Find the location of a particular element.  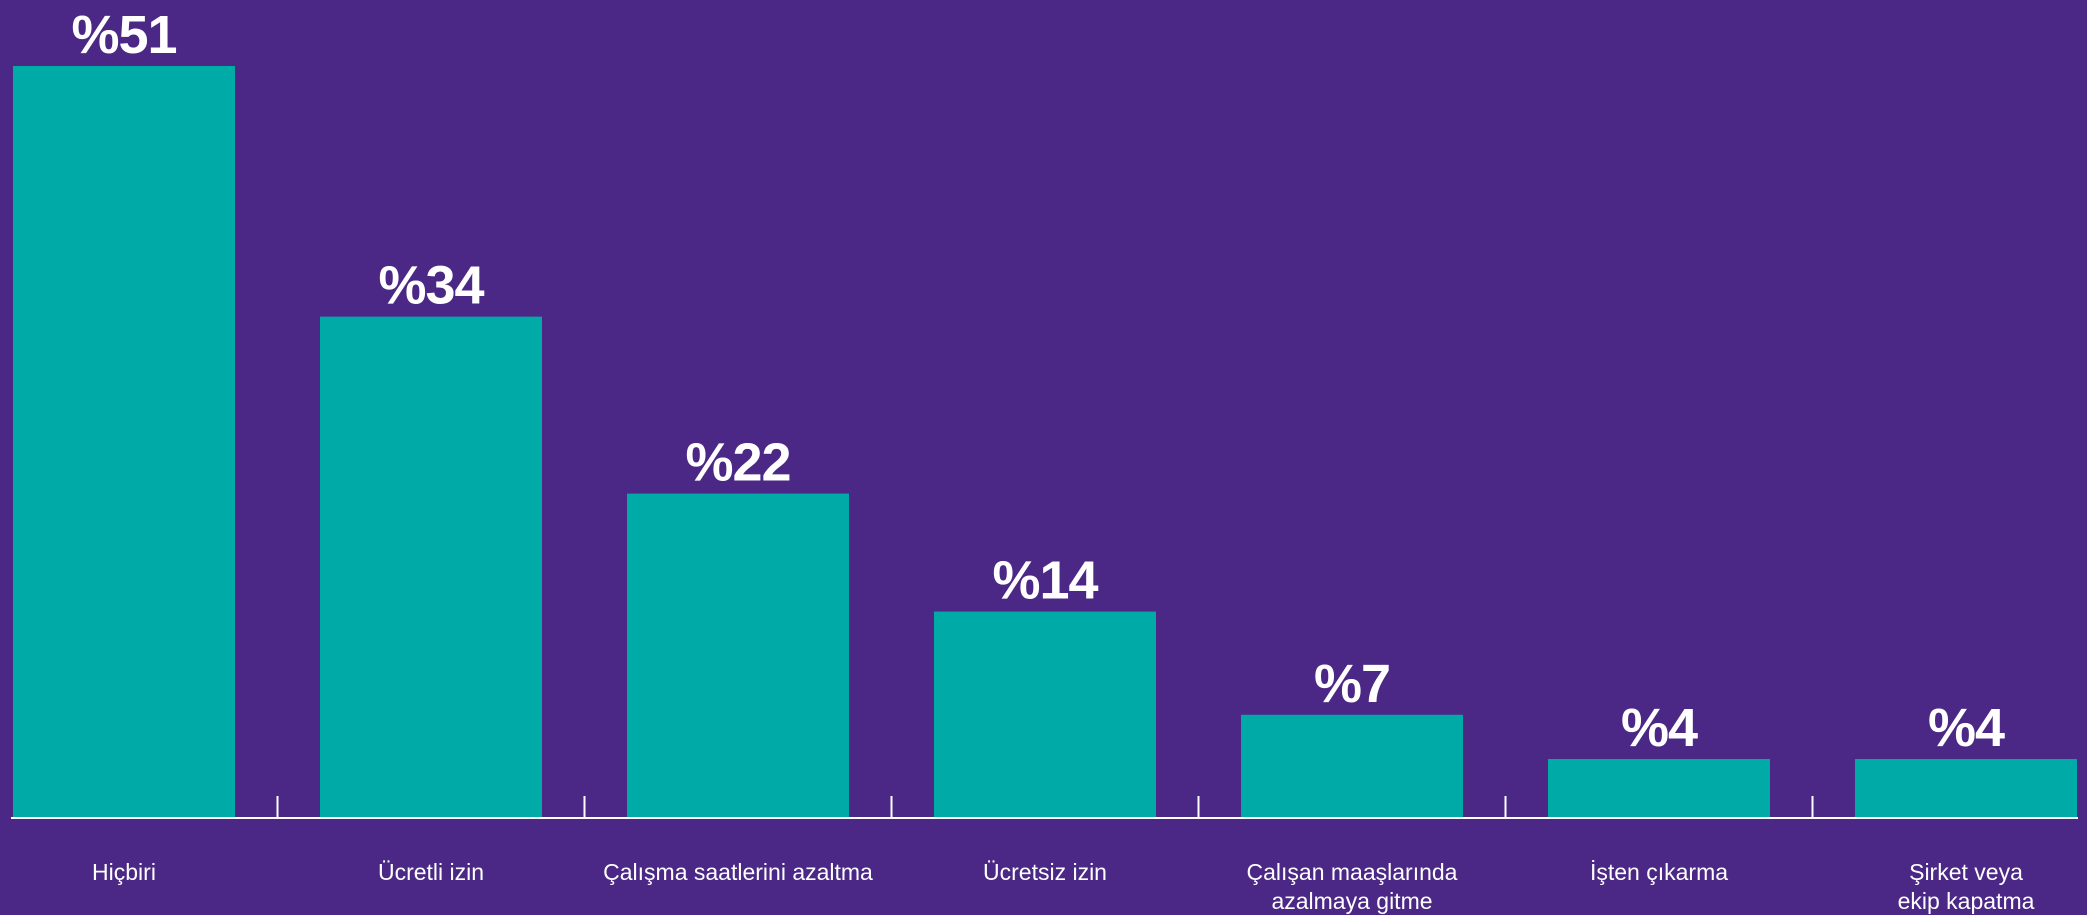

category-label-line: Hiçbiri is located at coordinates (124, 872).